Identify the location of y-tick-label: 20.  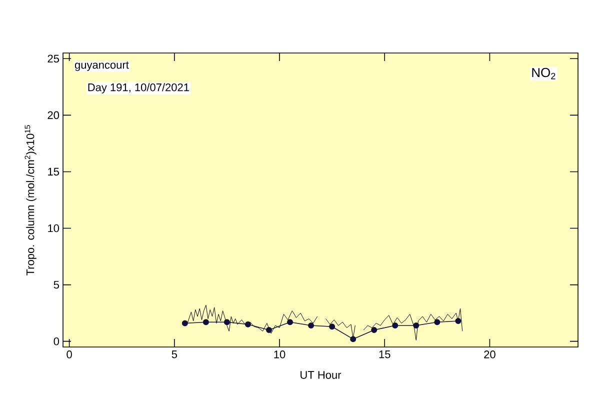
(54, 115).